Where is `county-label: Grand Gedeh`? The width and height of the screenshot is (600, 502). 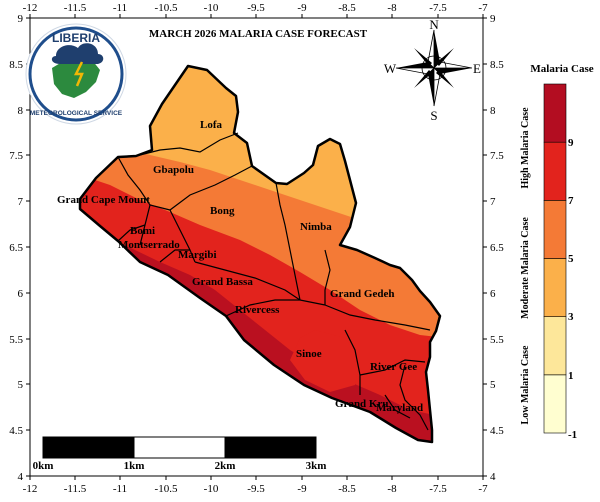 county-label: Grand Gedeh is located at coordinates (362, 294).